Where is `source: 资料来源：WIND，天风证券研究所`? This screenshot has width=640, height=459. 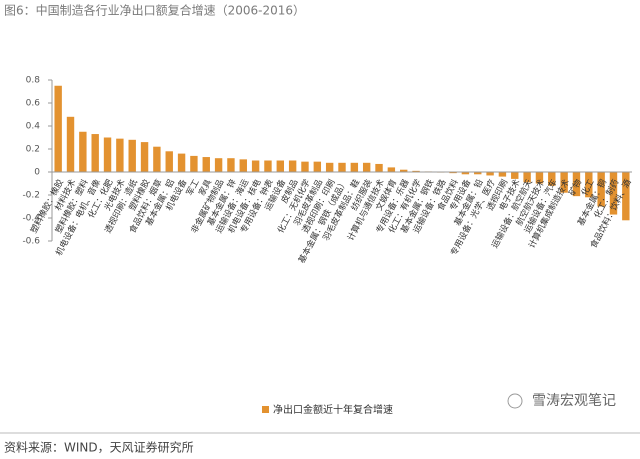
source: 资料来源：WIND，天风证券研究所 is located at coordinates (99, 447).